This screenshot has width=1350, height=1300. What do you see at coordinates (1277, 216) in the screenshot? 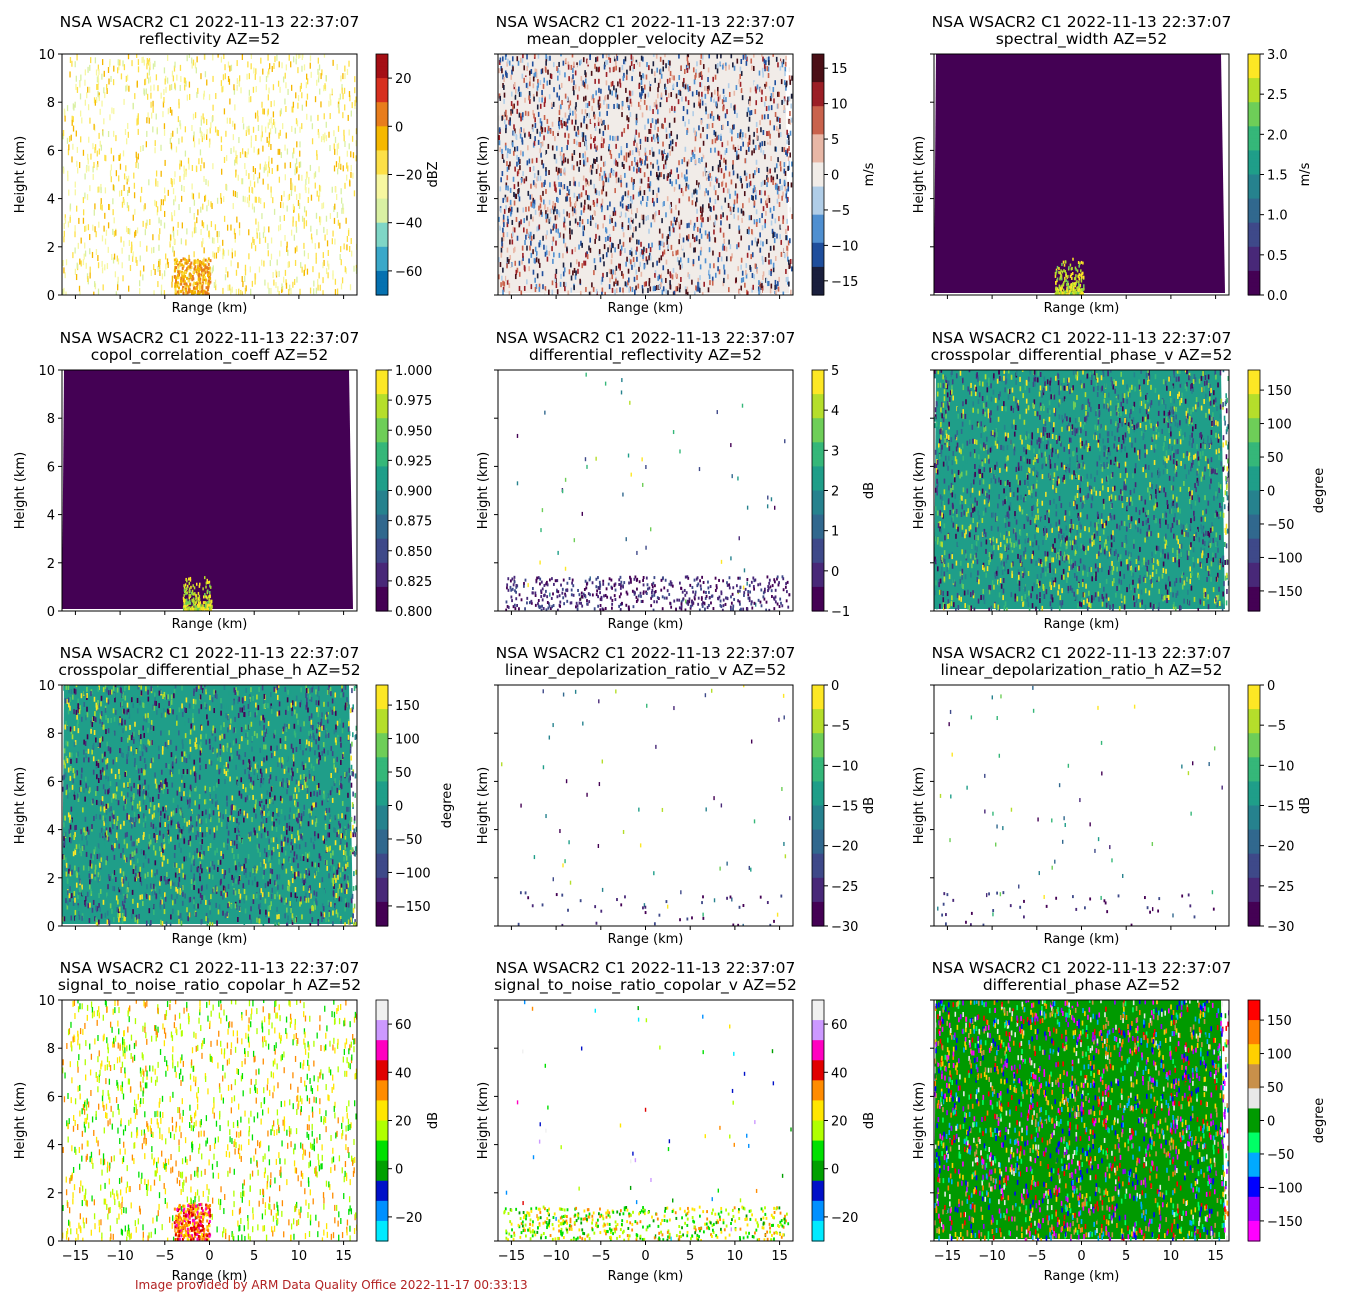
I see `colorbar-tick-label: 1.0` at bounding box center [1277, 216].